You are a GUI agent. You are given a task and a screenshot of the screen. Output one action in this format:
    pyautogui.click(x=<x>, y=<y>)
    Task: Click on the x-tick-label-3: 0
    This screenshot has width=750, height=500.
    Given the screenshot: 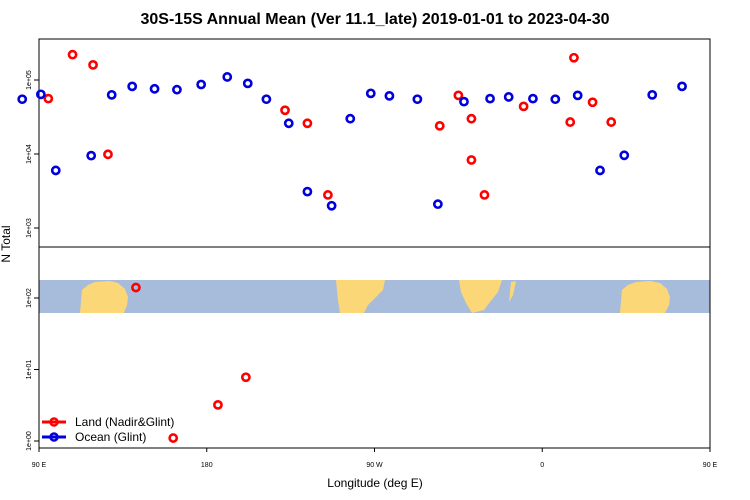 What is the action you would take?
    pyautogui.click(x=542, y=465)
    